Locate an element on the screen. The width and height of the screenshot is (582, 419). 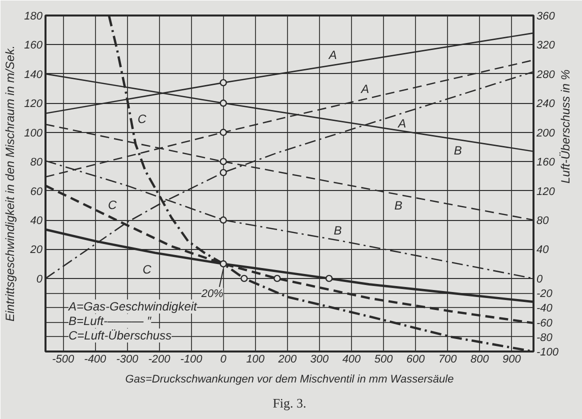
y2-tick-label: -20 is located at coordinates (545, 294).